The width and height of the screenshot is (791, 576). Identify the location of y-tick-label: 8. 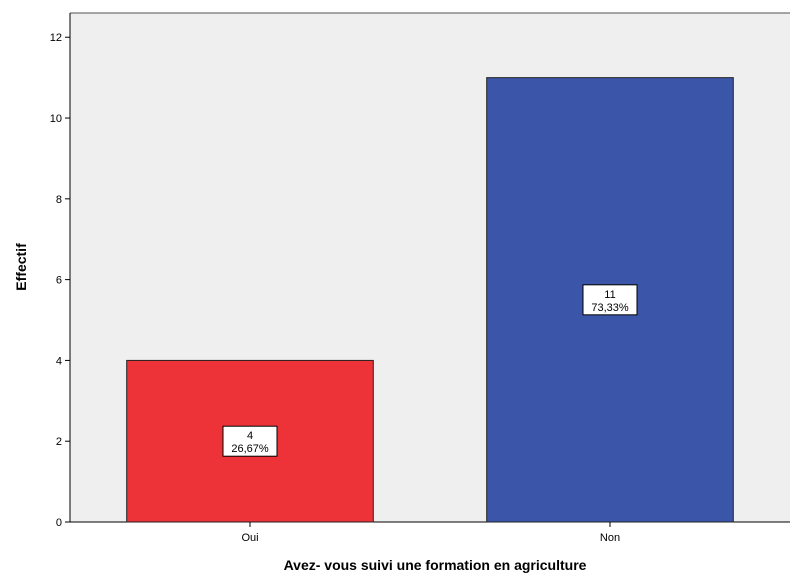
(59, 200).